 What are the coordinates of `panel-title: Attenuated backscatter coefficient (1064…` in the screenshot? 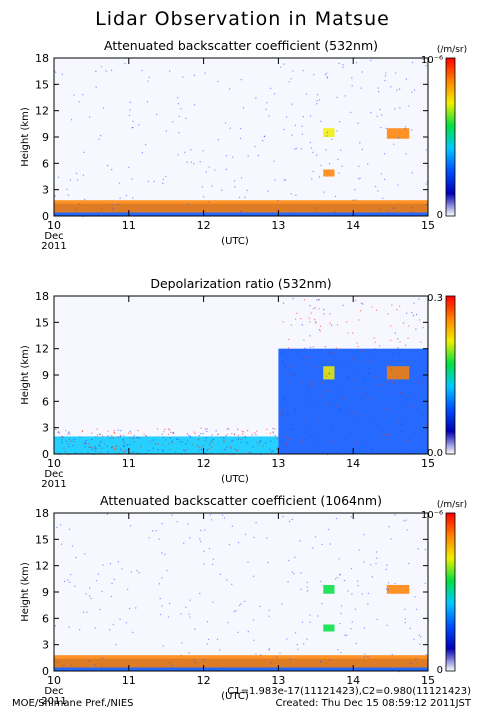 It's located at (241, 500).